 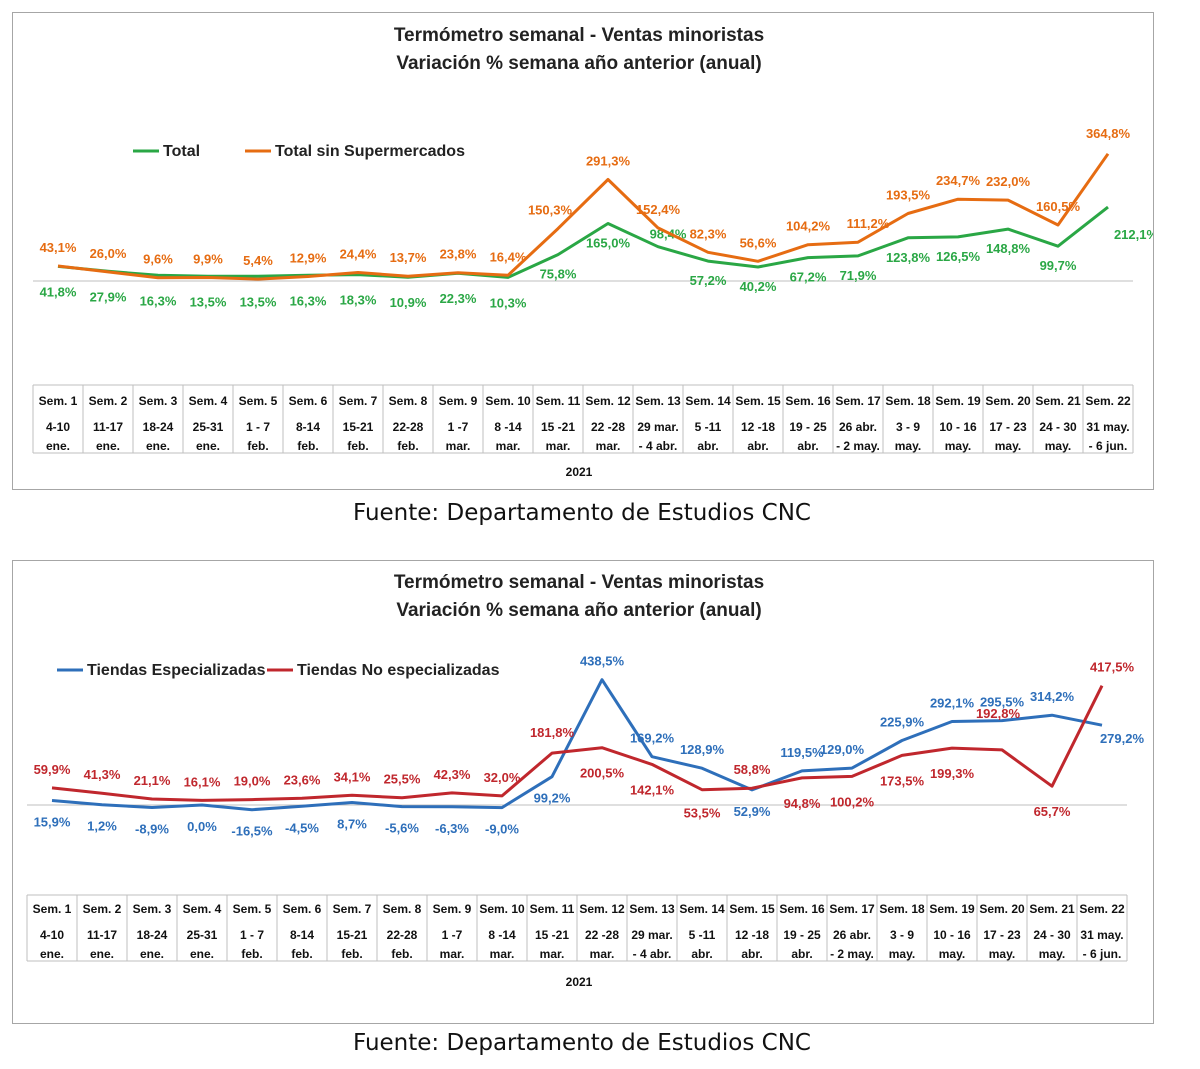 I want to click on data-label: 23,6%, so click(x=302, y=779).